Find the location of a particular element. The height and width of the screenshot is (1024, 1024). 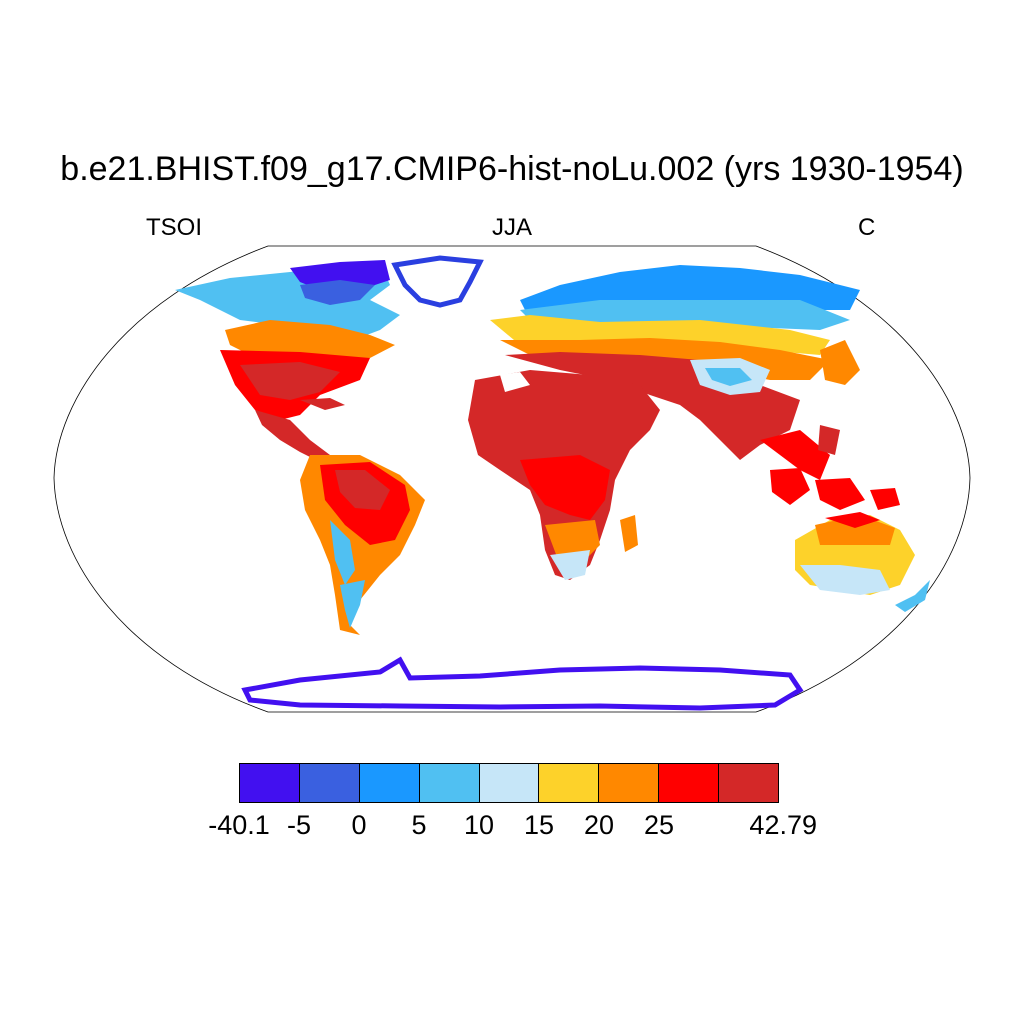

colorbar-tick-label: -5 is located at coordinates (299, 825).